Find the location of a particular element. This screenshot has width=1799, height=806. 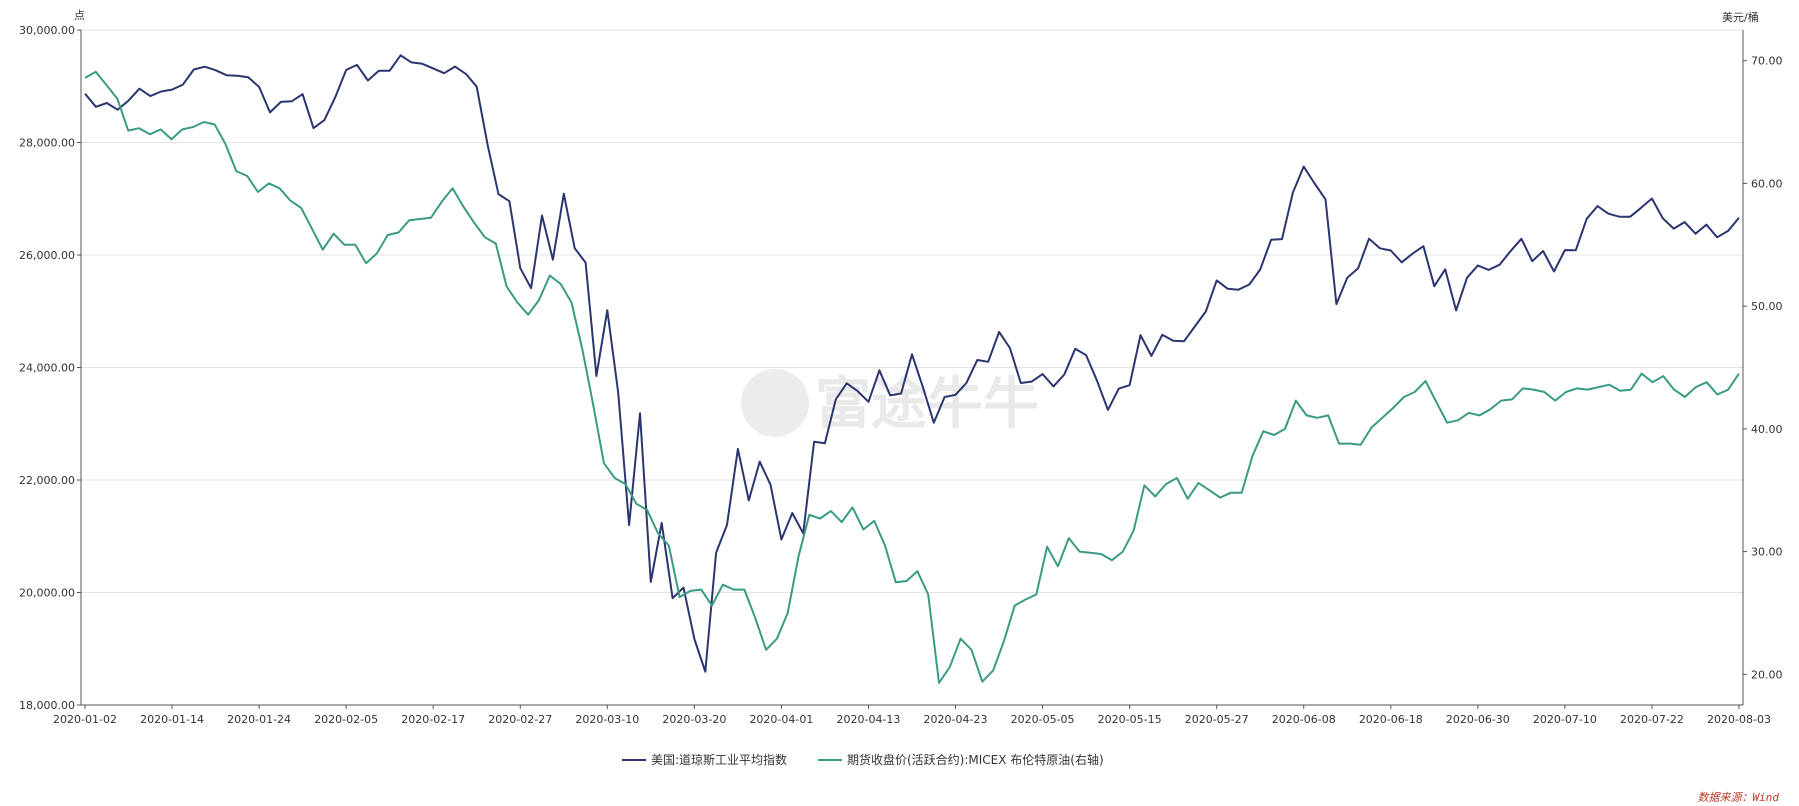

x-tick-label: 2020-05-05 is located at coordinates (1043, 719).